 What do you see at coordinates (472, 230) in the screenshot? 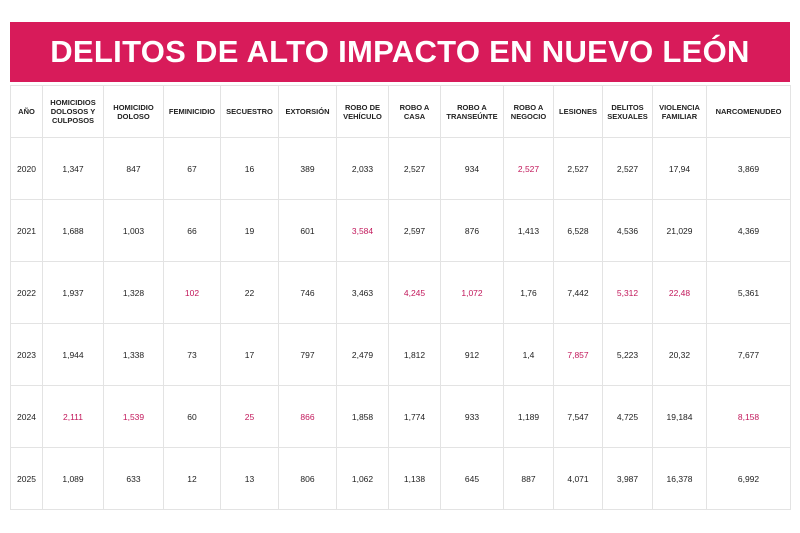
I see `value-cell: 876` at bounding box center [472, 230].